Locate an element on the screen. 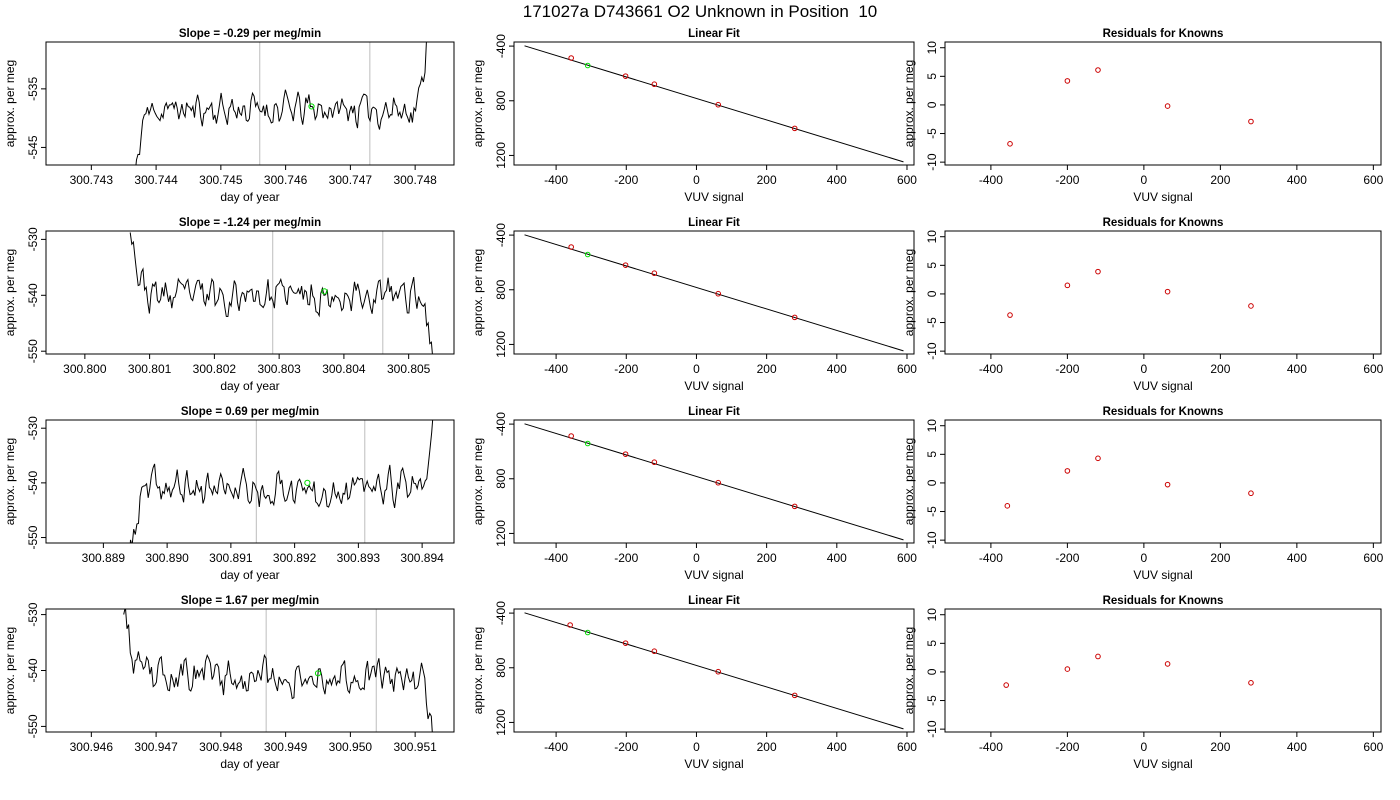  x-tick-label: 300.745 is located at coordinates (221, 180).